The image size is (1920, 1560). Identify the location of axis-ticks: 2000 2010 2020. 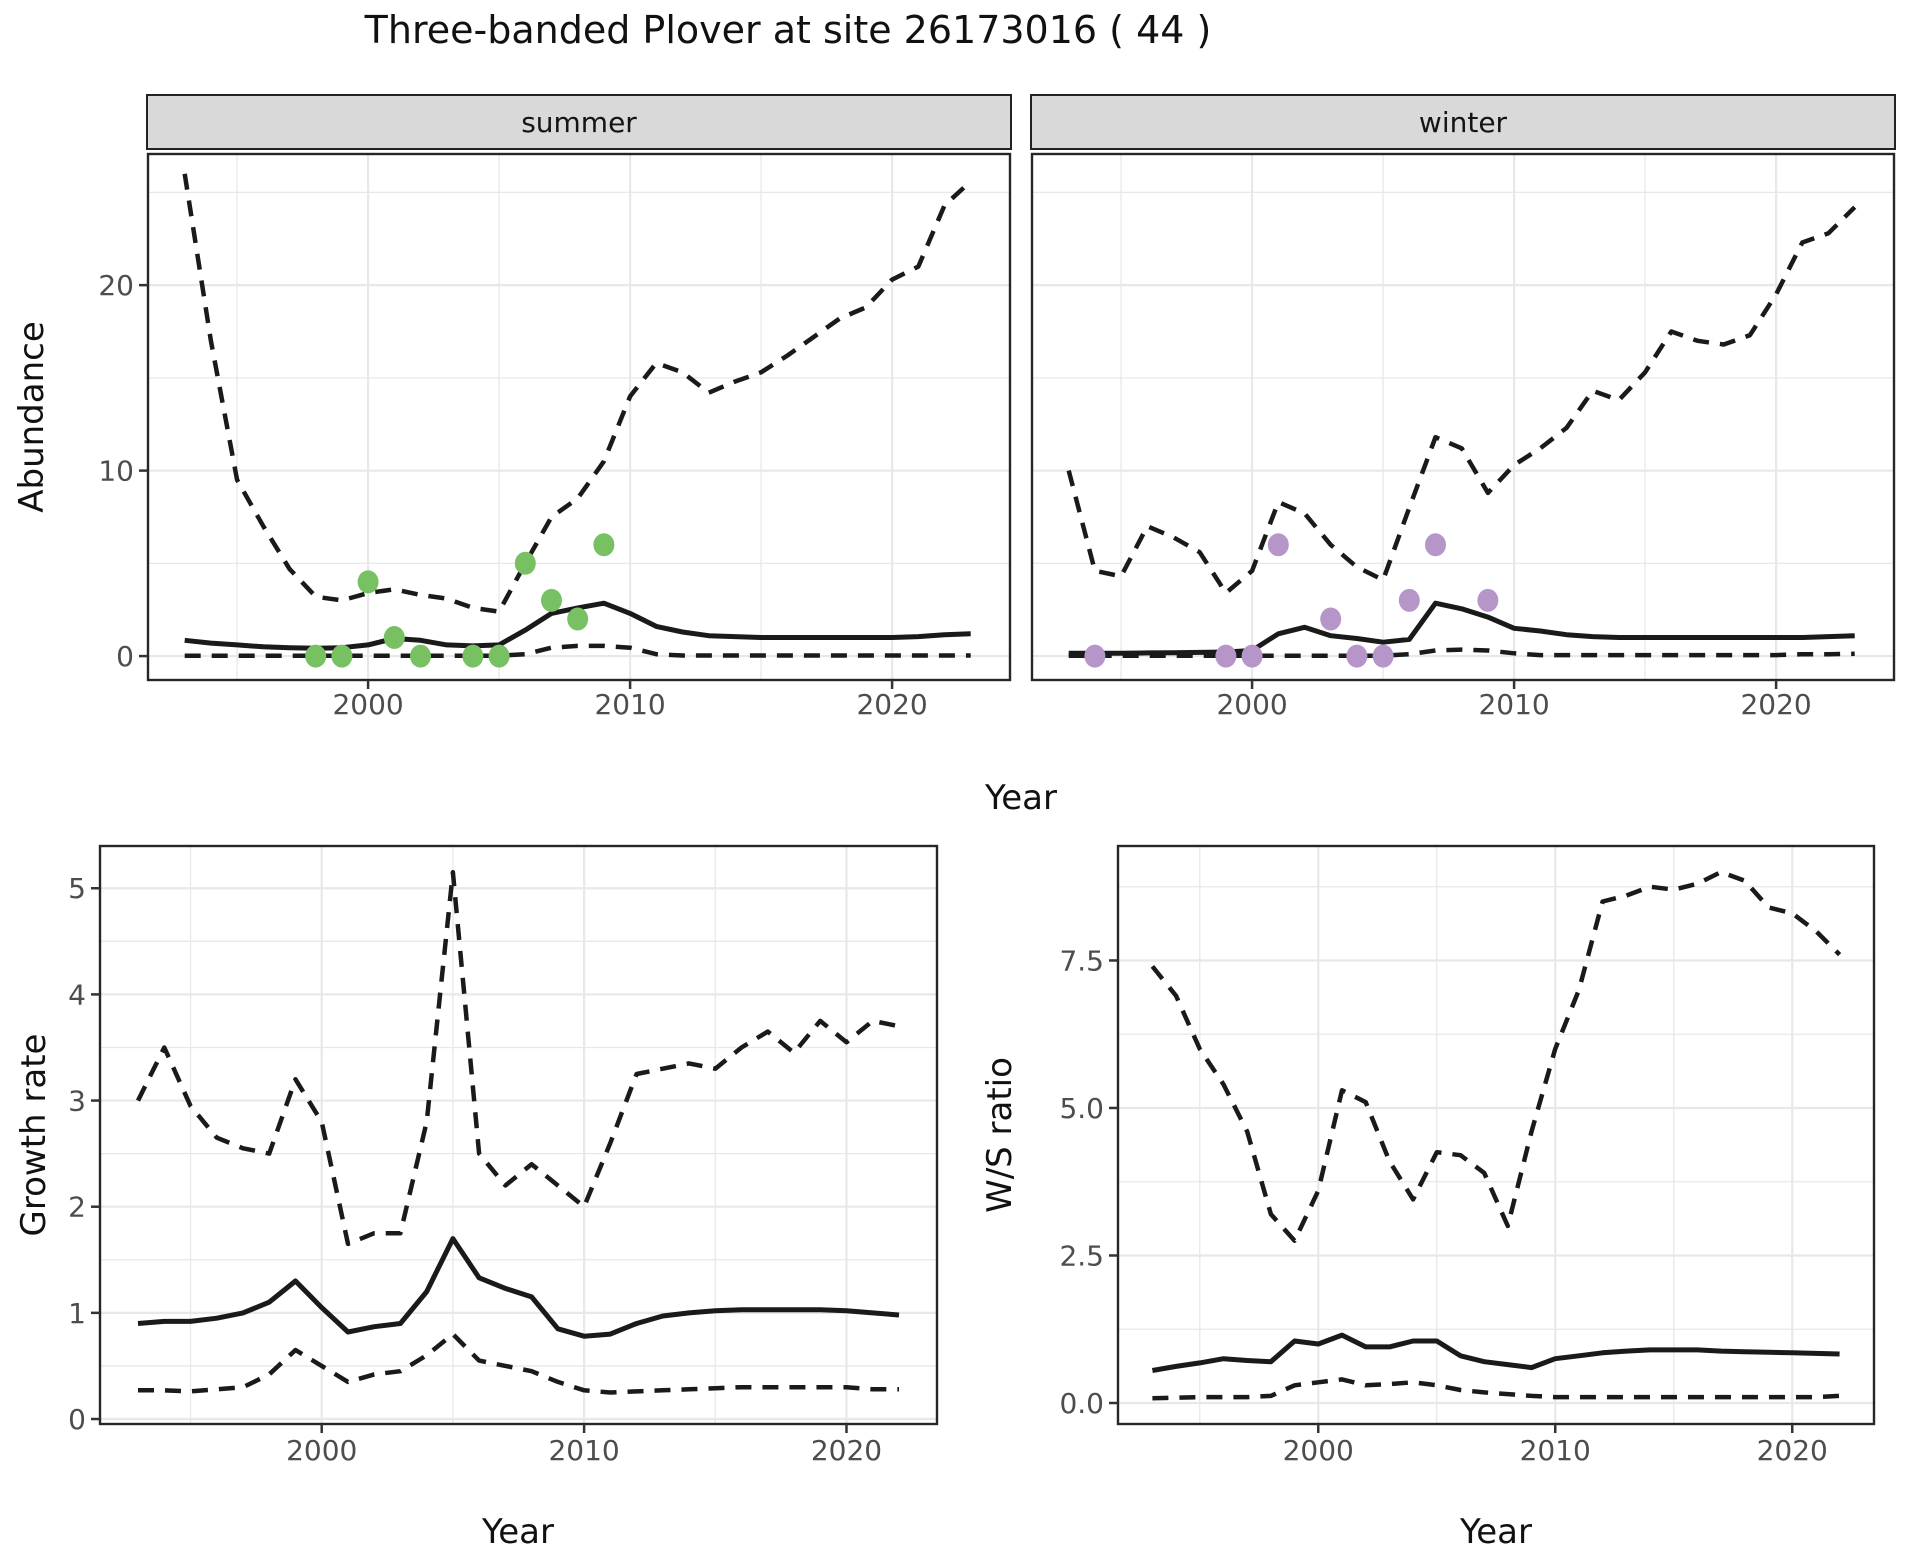
(1514, 700).